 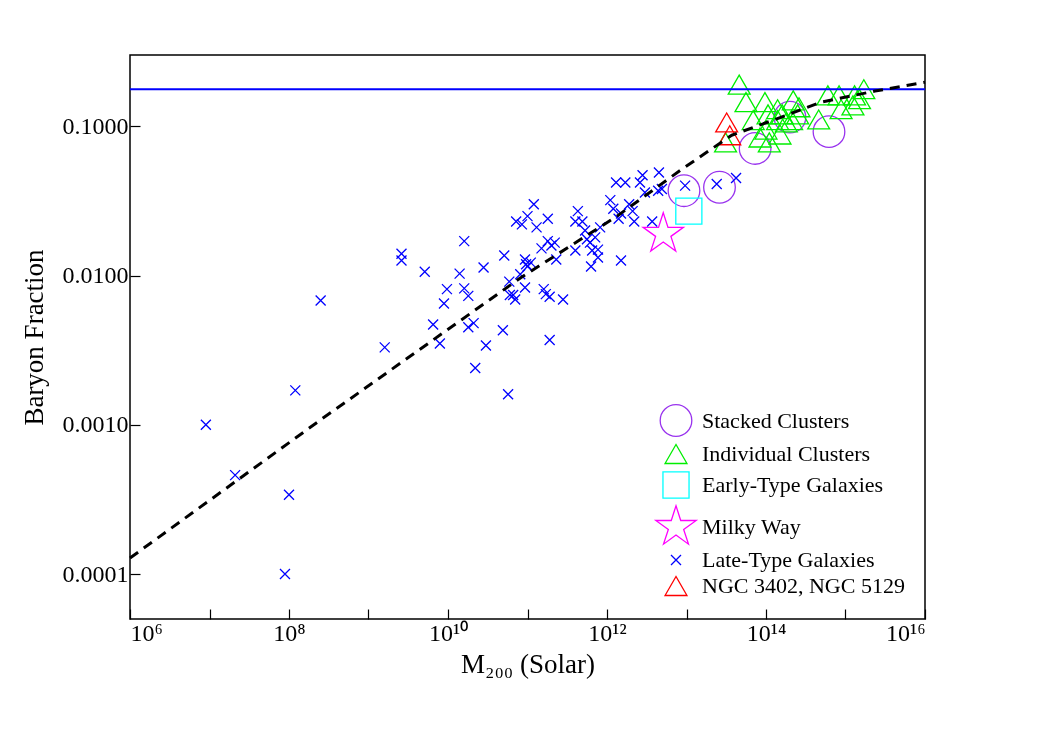 I want to click on legend-label: Late-Type Galaxies, so click(x=788, y=559).